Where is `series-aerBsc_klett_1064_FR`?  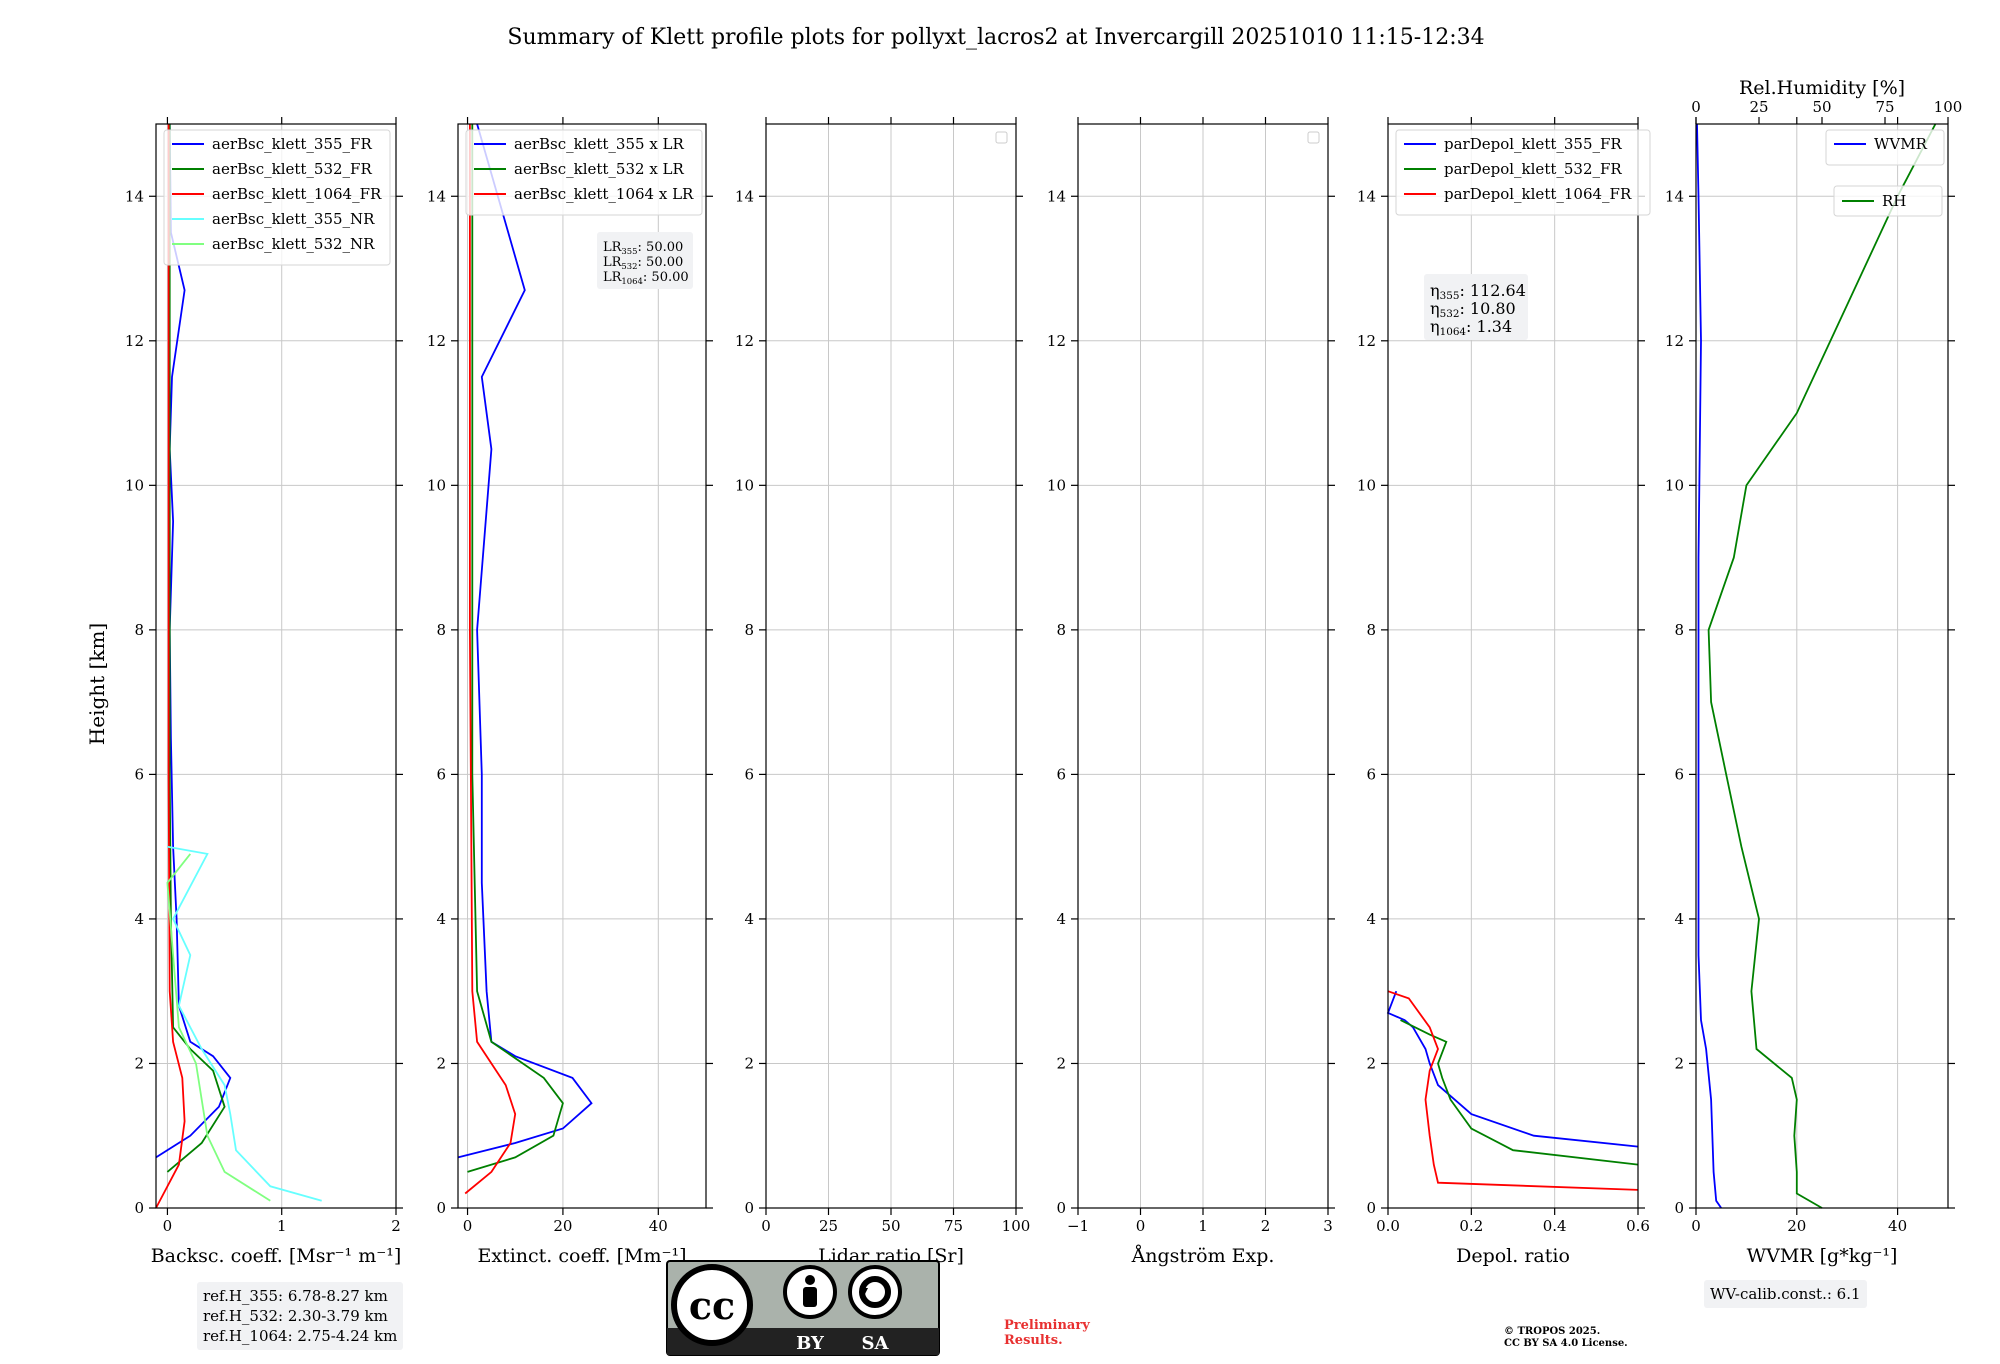
series-aerBsc_klett_1064_FR is located at coordinates (170, 666).